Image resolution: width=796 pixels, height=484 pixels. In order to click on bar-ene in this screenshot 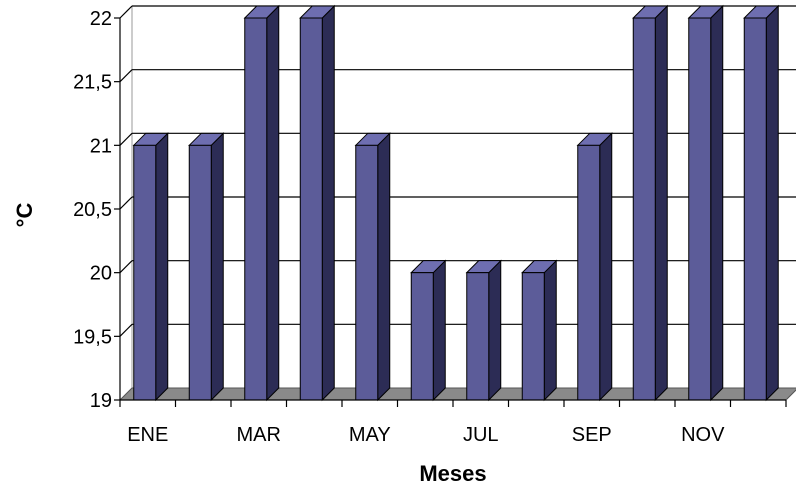, I will do `click(150, 267)`.